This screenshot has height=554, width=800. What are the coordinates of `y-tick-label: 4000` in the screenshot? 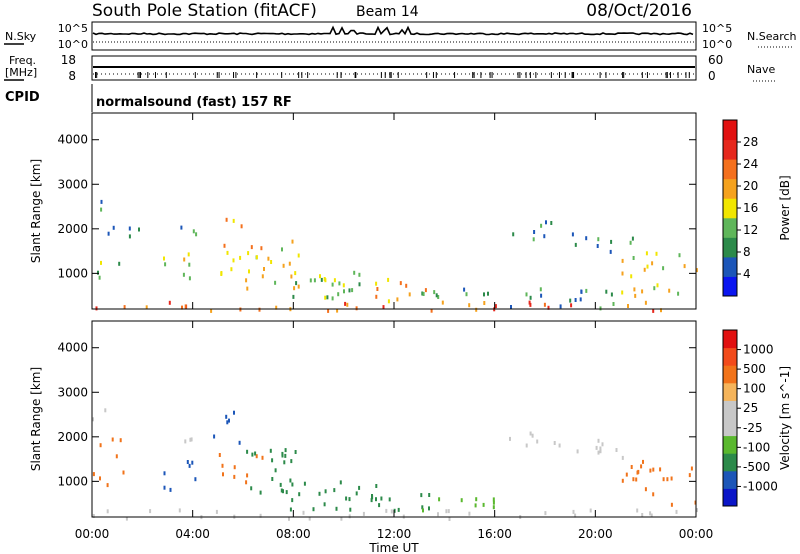 It's located at (72, 348).